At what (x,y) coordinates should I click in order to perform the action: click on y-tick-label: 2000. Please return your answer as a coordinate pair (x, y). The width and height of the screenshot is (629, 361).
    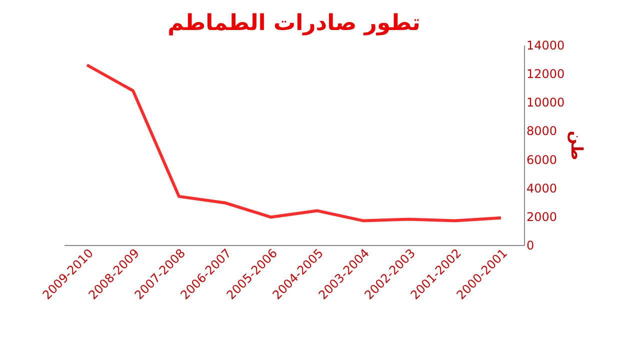
    Looking at the image, I should click on (542, 217).